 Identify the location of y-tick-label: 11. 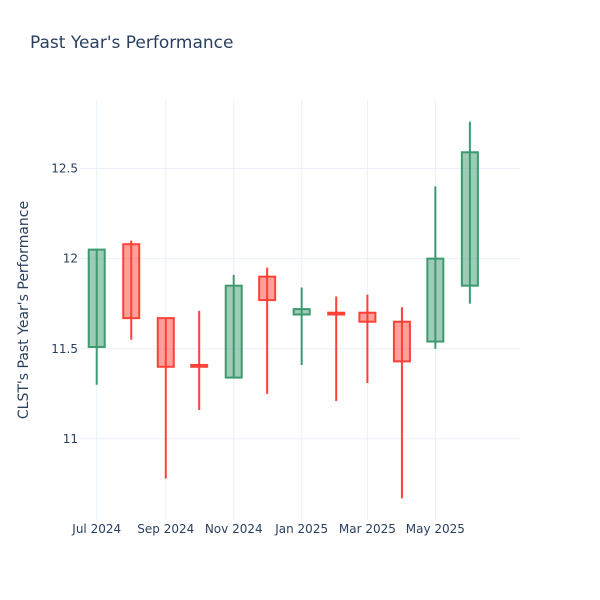
(70, 439).